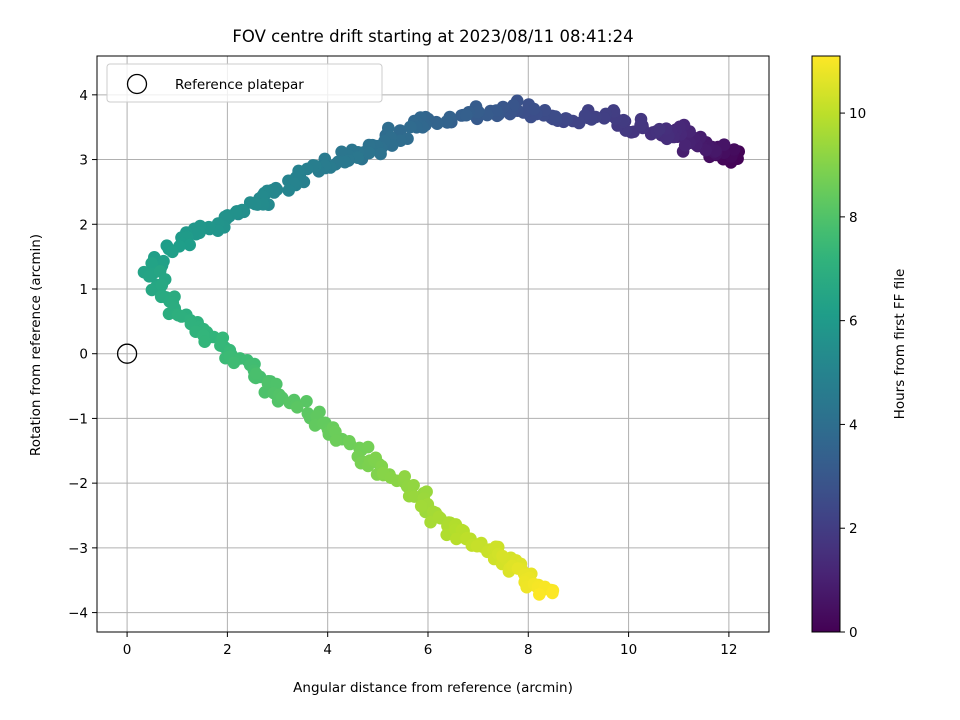 This screenshot has width=960, height=720. Describe the element at coordinates (433, 688) in the screenshot. I see `x-axis-label: Angular distance from reference (arcmin)` at that location.